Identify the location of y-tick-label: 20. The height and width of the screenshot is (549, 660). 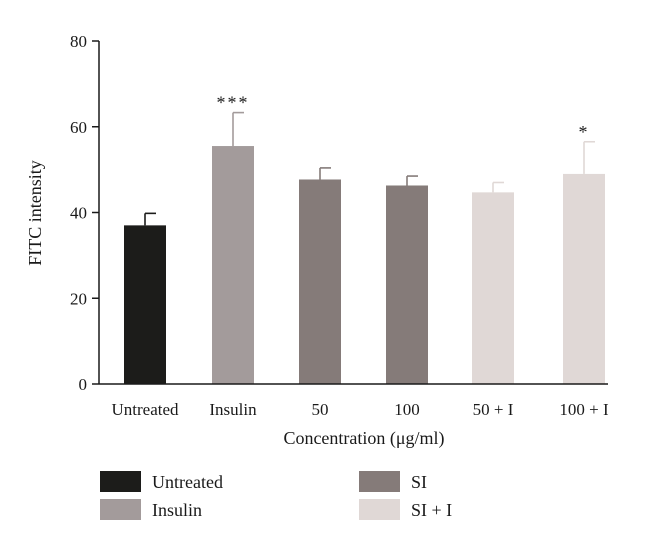
(78, 298).